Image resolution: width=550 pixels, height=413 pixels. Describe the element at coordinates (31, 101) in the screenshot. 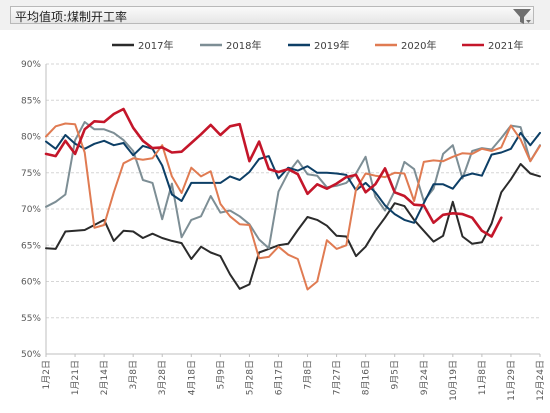

I see `y-tick-label: 85%` at that location.